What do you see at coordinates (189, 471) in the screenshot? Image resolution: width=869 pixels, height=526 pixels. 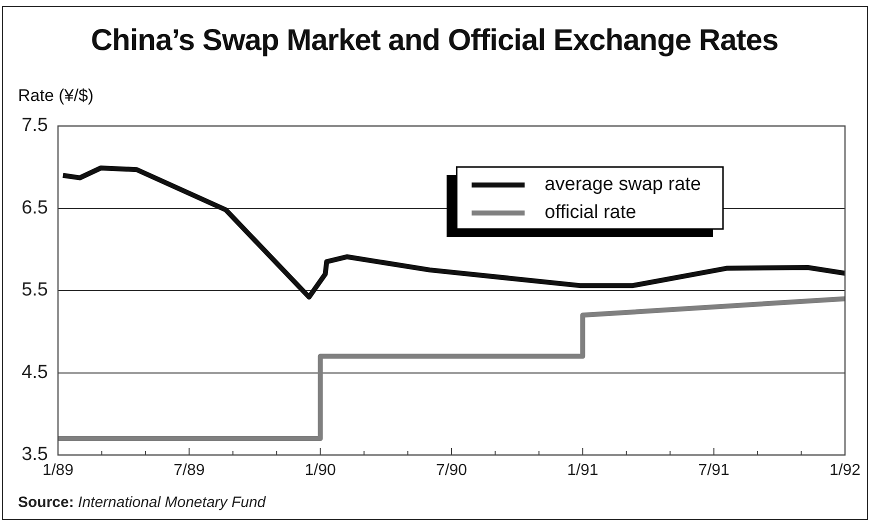 I see `x-tick-label: 7/89` at bounding box center [189, 471].